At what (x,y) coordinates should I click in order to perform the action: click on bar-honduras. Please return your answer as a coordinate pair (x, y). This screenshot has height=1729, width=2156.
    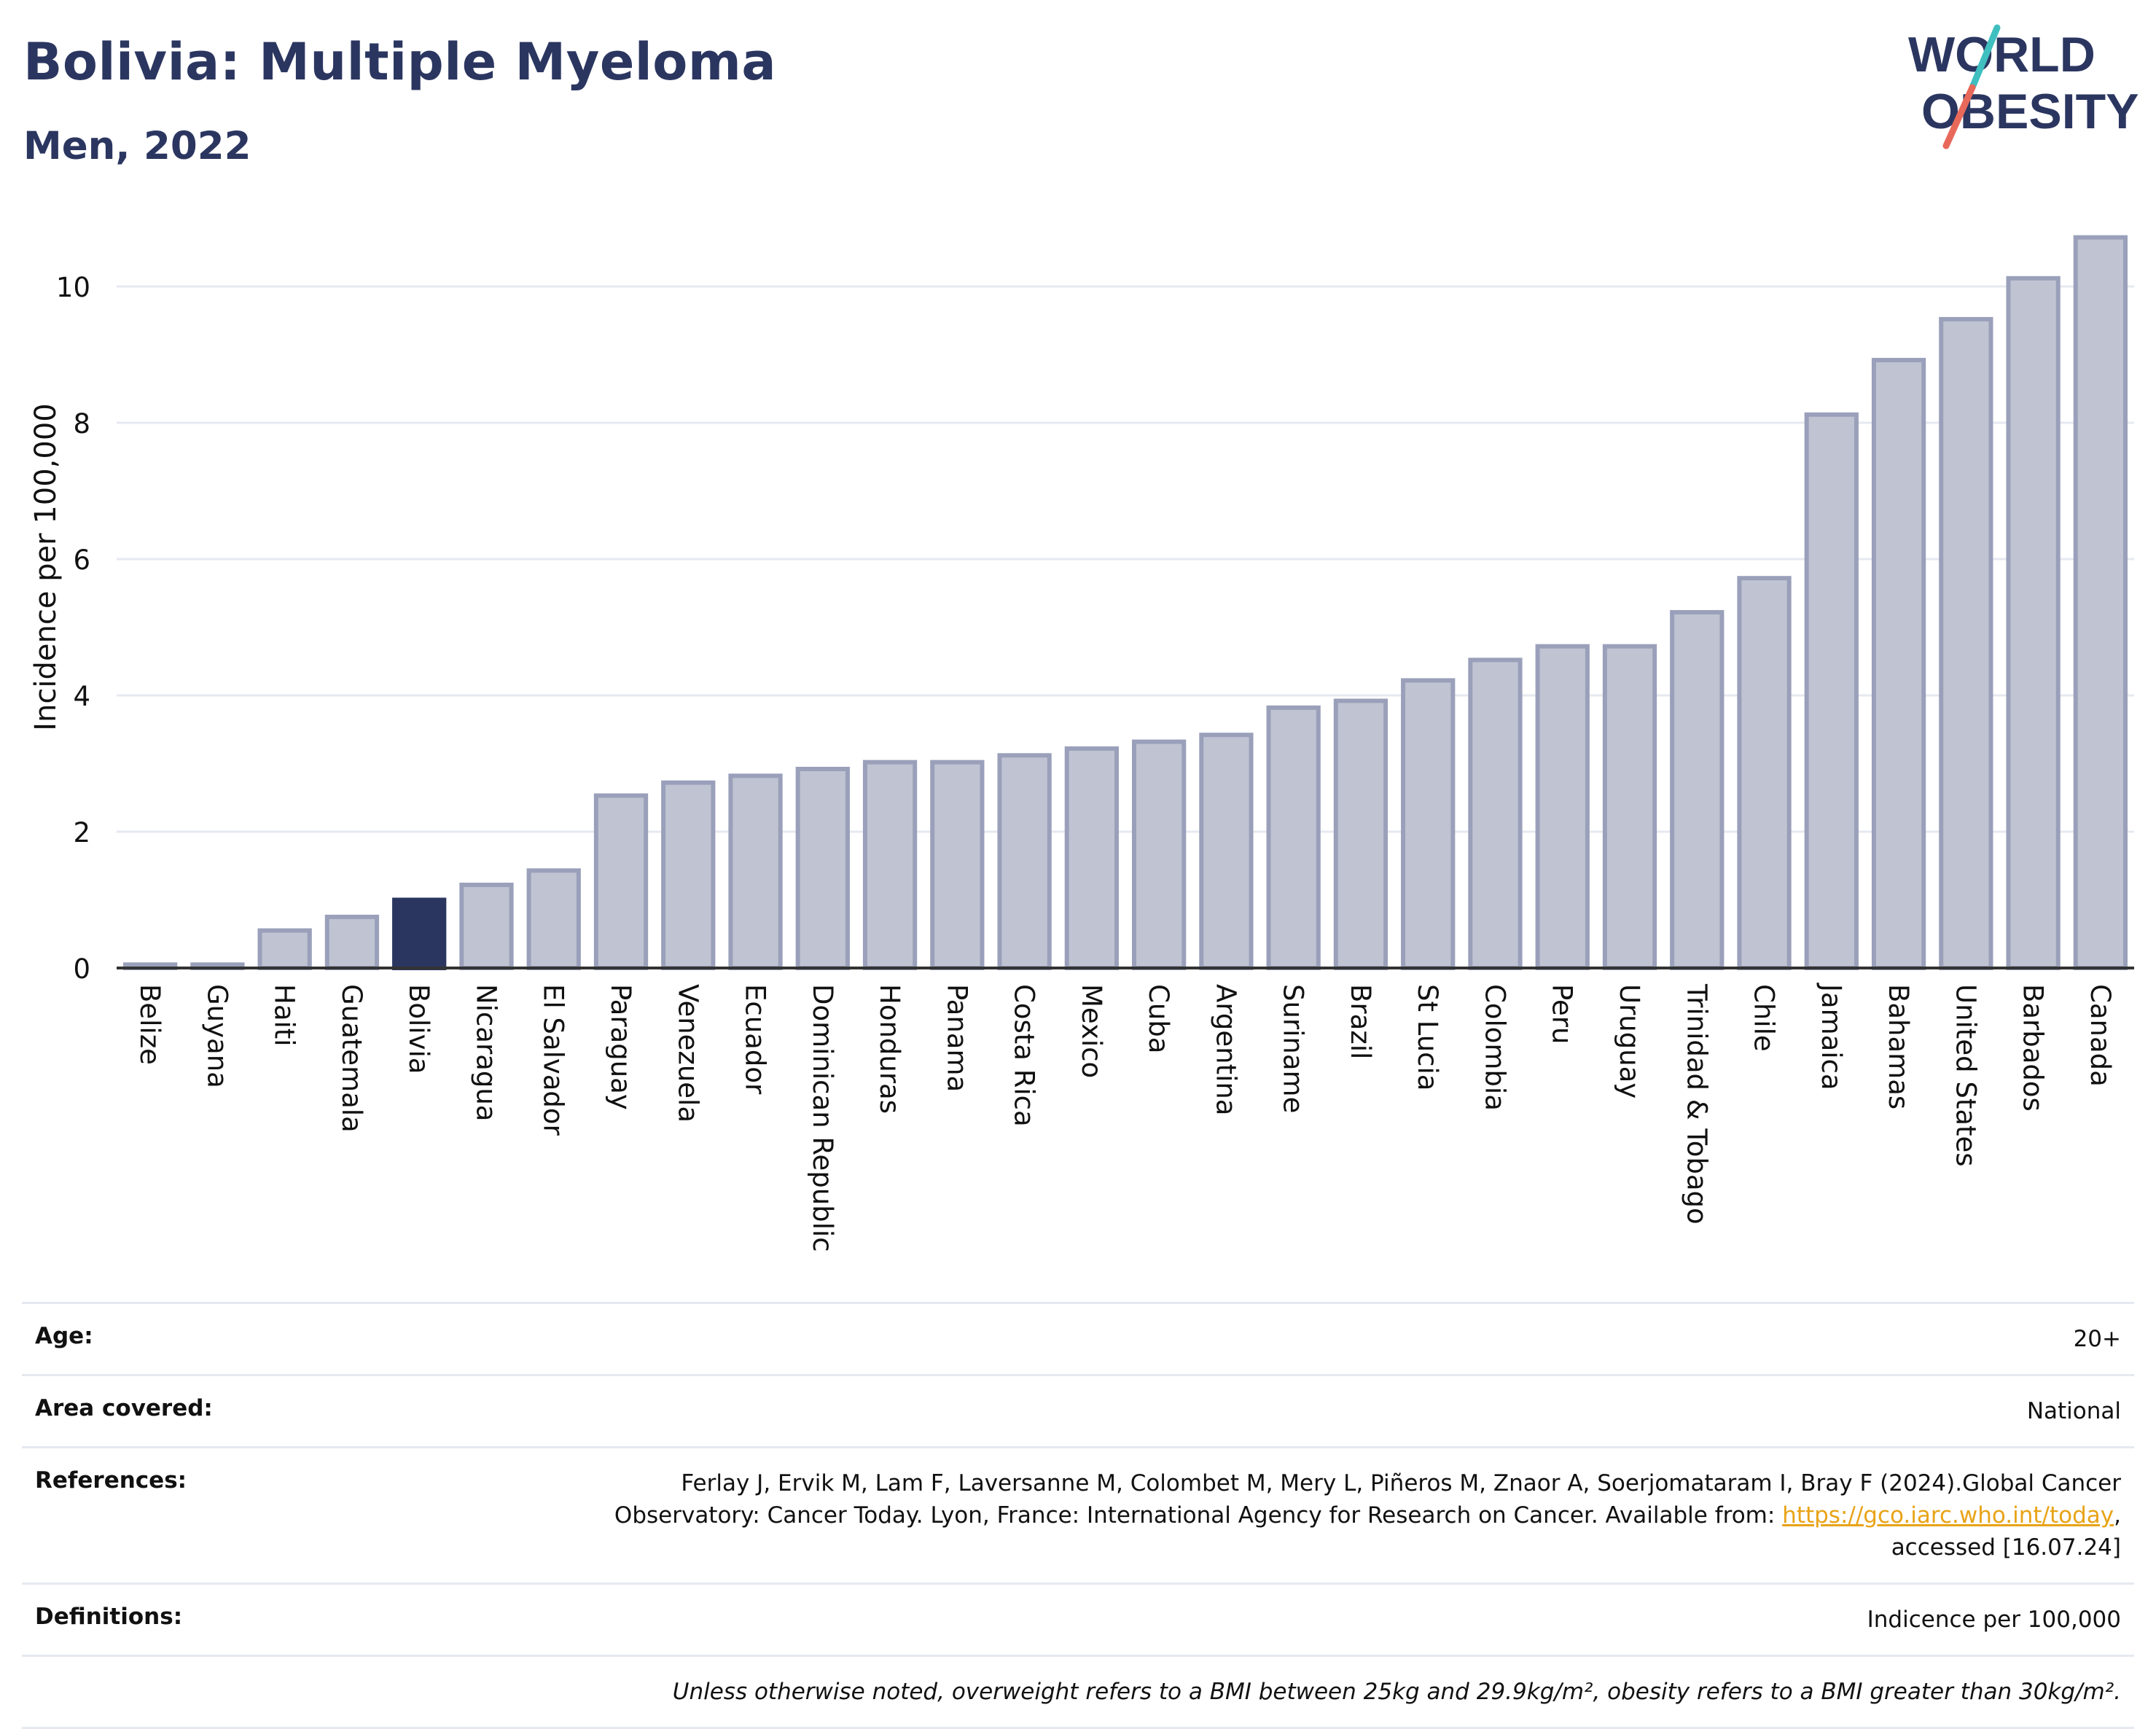
    Looking at the image, I should click on (890, 865).